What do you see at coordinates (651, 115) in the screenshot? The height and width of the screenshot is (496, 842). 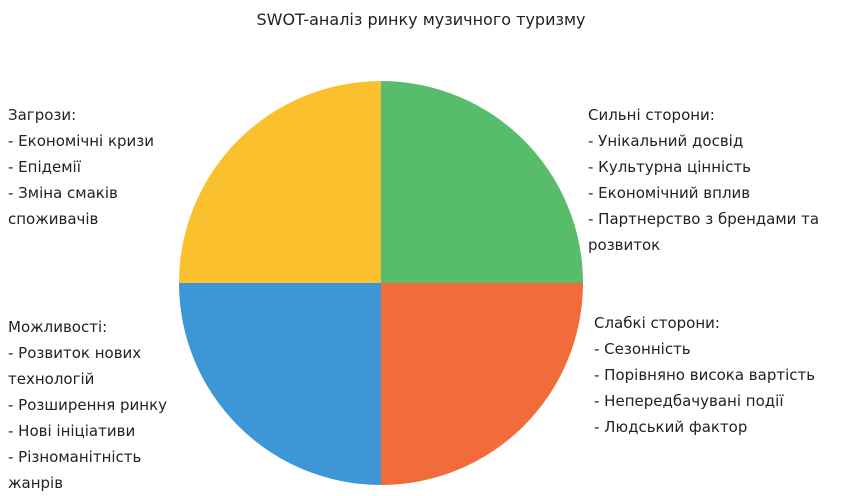 I see `quadrant-title: Сильні сторони:` at bounding box center [651, 115].